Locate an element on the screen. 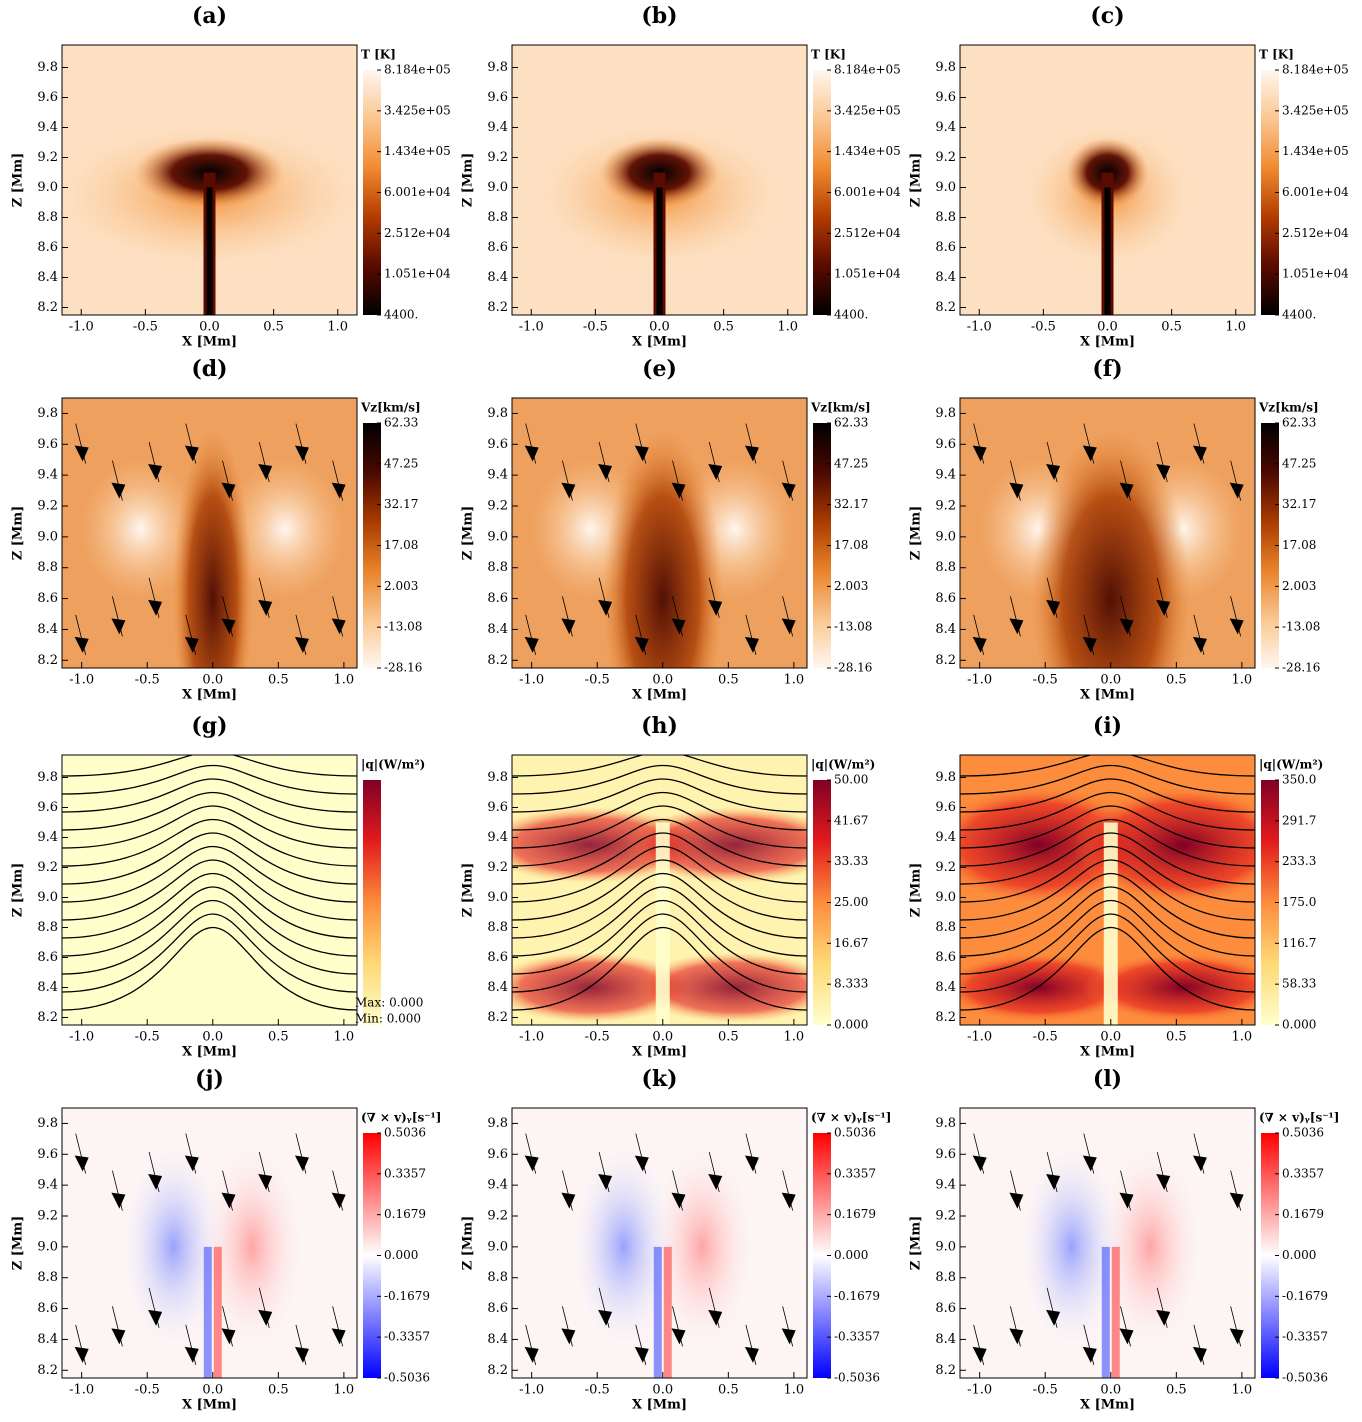 The height and width of the screenshot is (1422, 1362). colorbar-tick-label: 8.184e+05 is located at coordinates (1315, 70).